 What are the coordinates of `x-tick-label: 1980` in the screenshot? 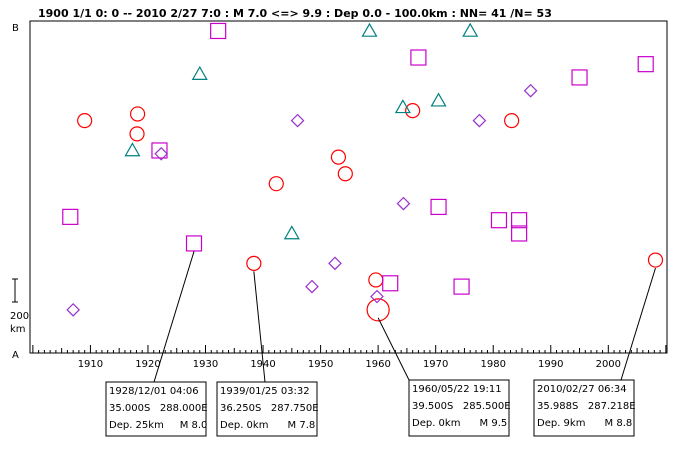 It's located at (492, 364).